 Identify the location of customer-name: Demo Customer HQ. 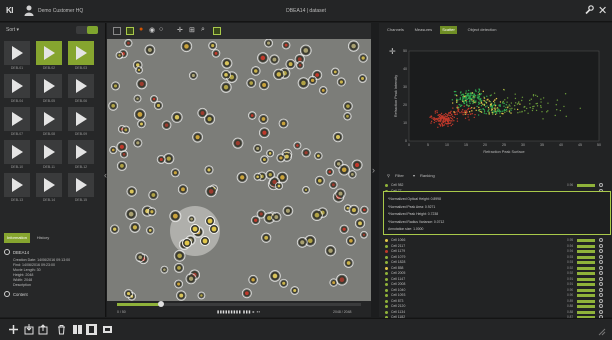
(61, 11).